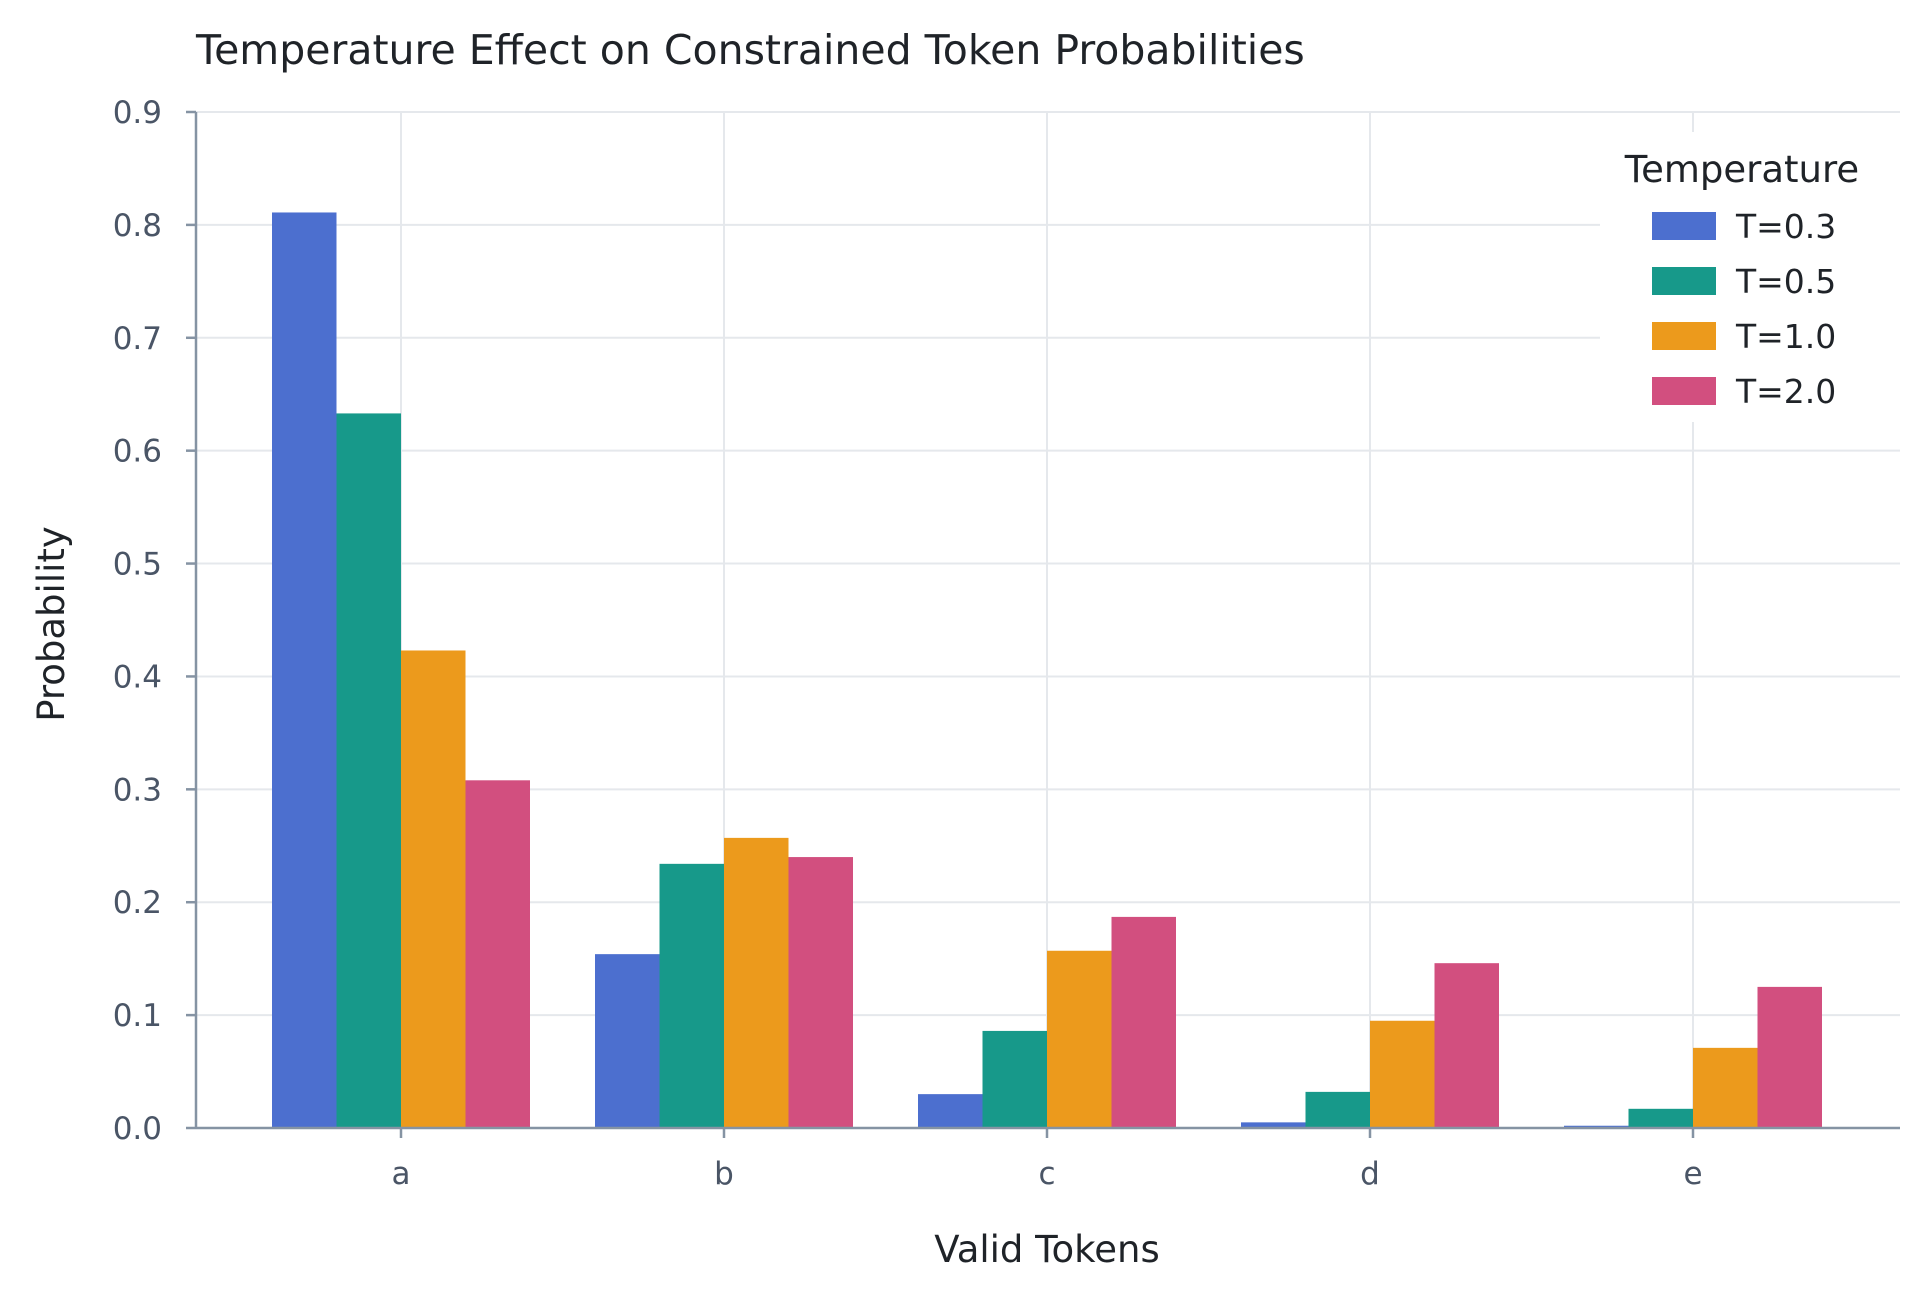 The width and height of the screenshot is (1920, 1296). Describe the element at coordinates (137, 452) in the screenshot. I see `y-tick-label: 0.6` at that location.